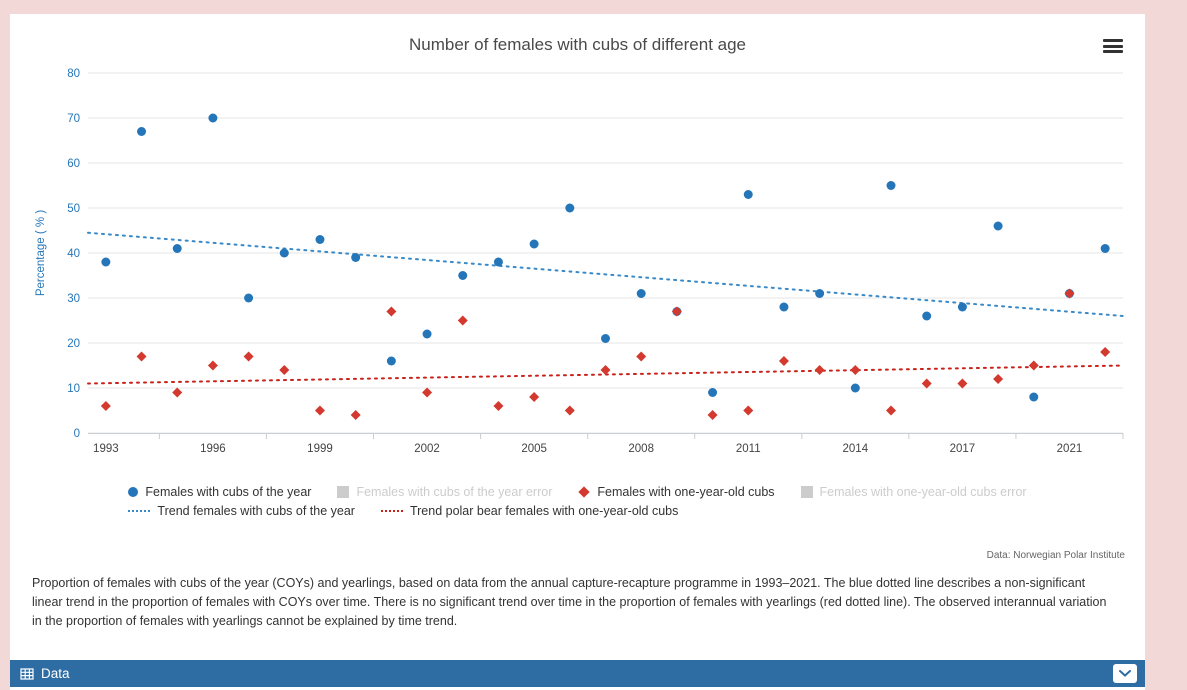 Image resolution: width=1187 pixels, height=690 pixels. What do you see at coordinates (343, 492) in the screenshot?
I see `square-marker-icon` at bounding box center [343, 492].